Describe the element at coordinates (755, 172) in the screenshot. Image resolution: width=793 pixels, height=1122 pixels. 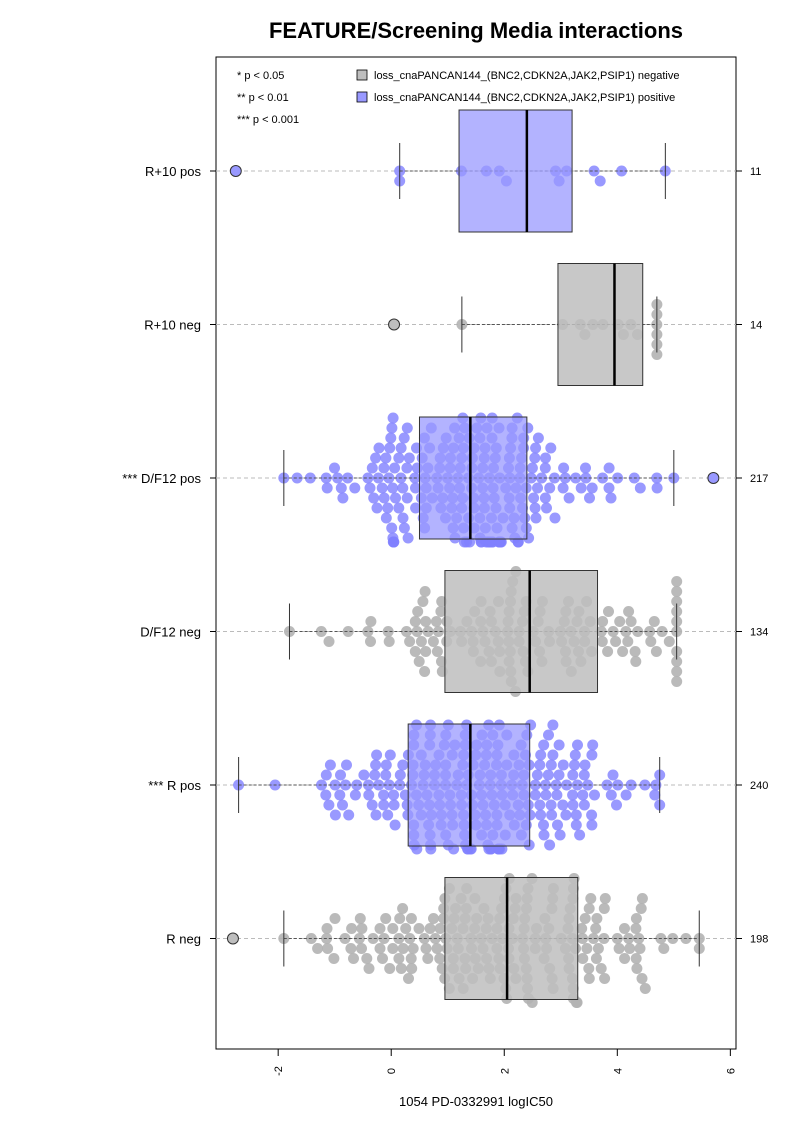
I see `group-count: 11` at that location.